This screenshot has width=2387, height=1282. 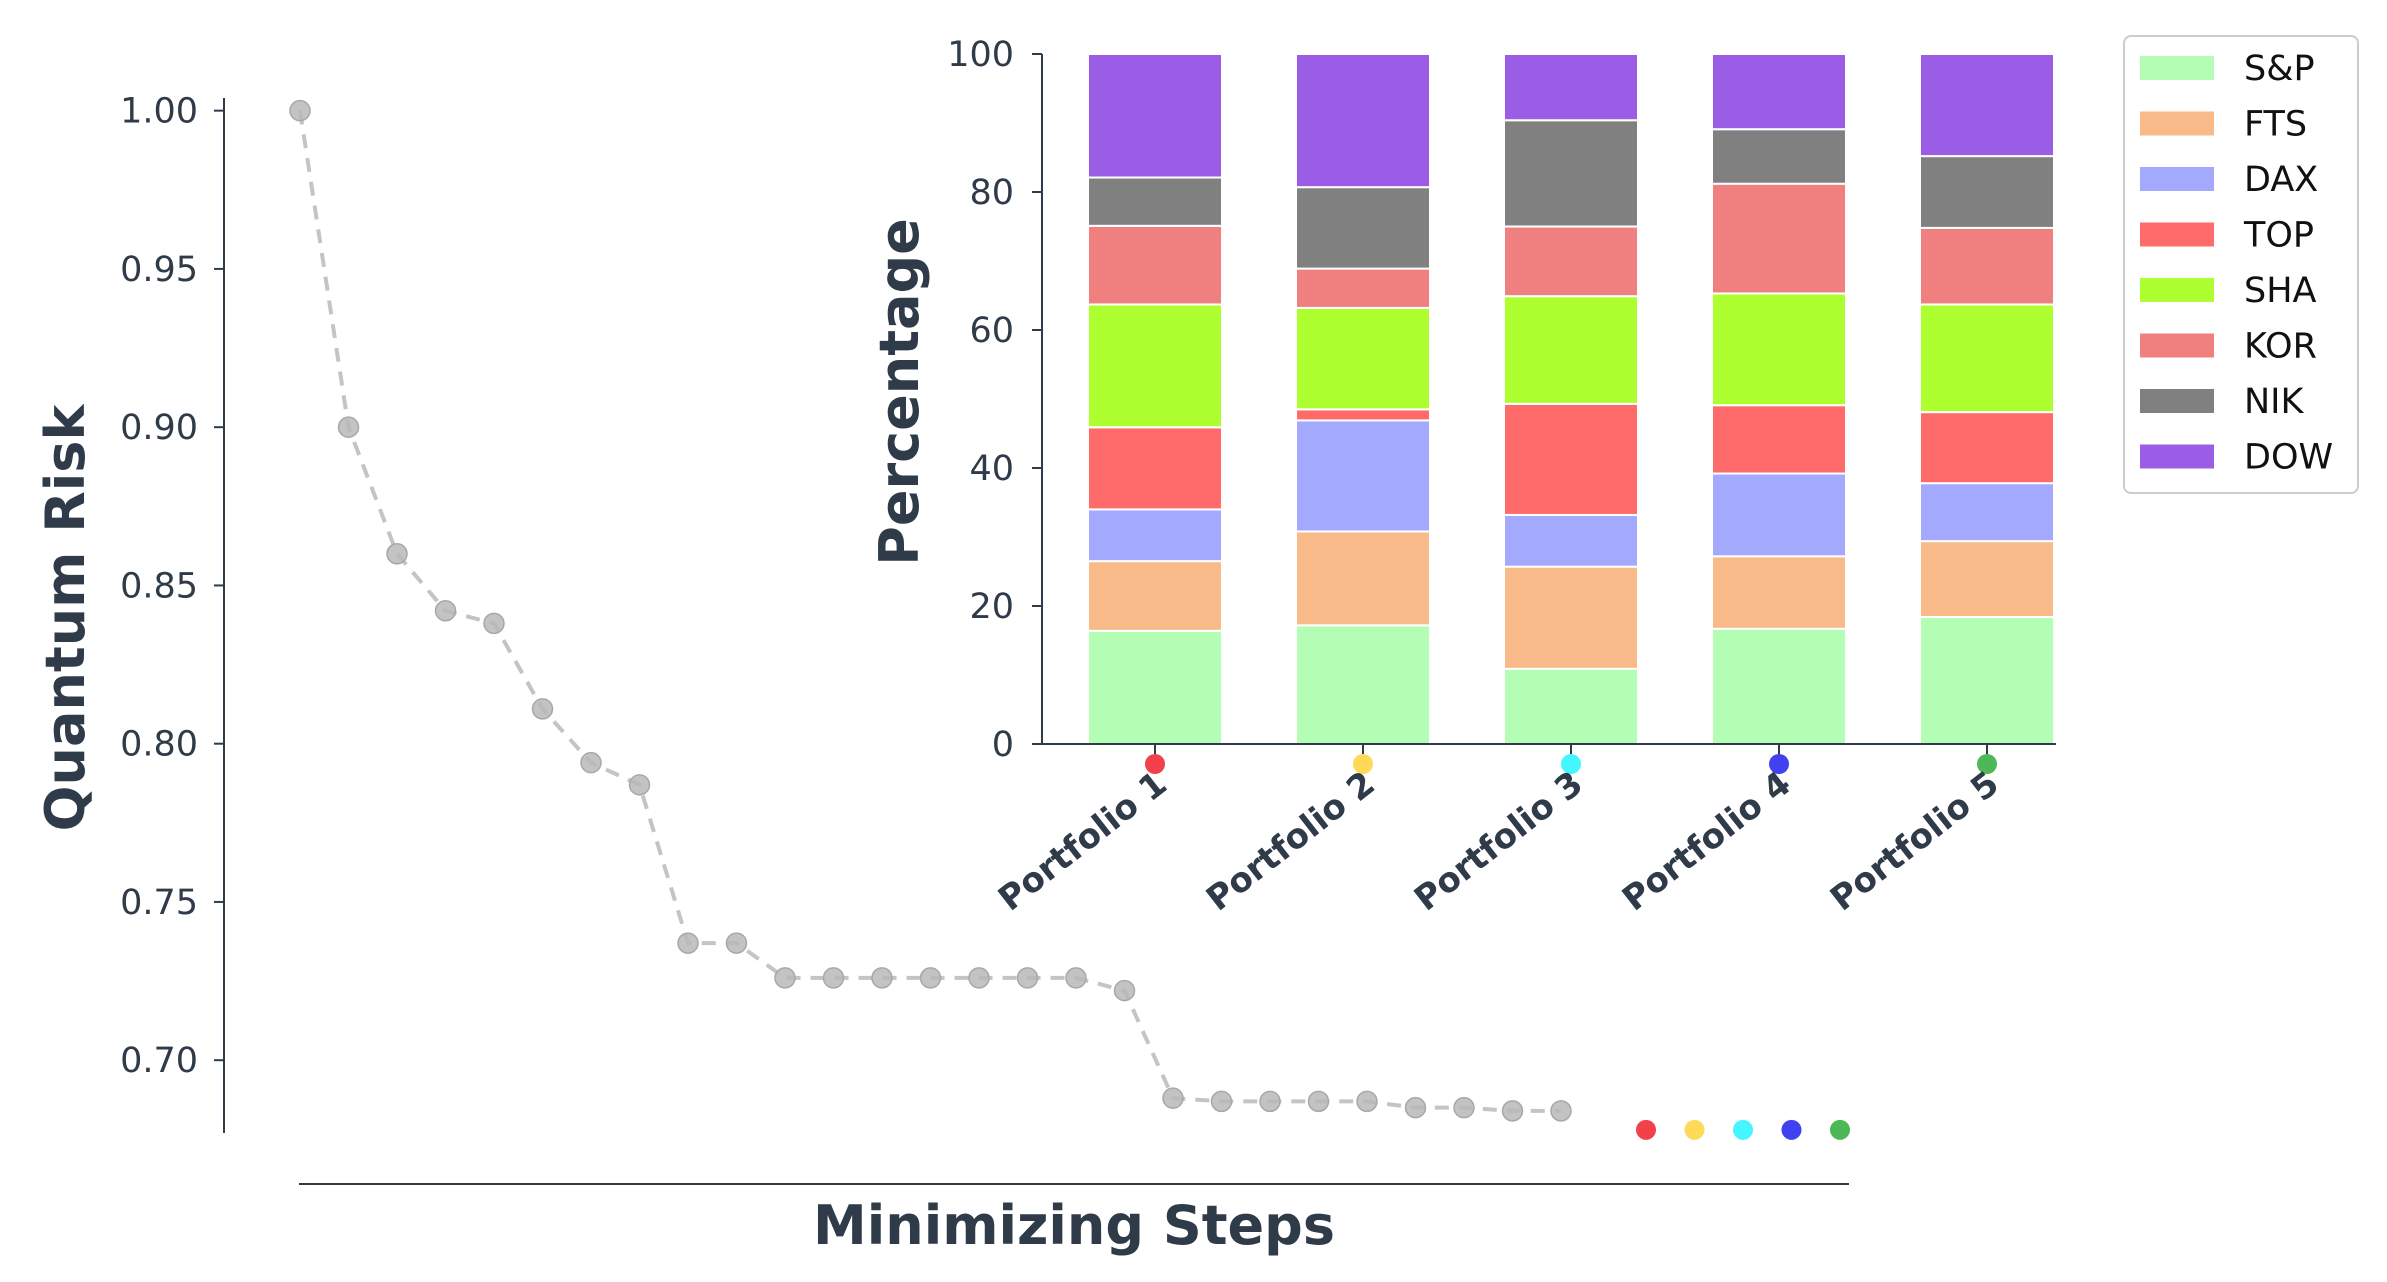 I want to click on legend-swatch-fts, so click(x=2177, y=123).